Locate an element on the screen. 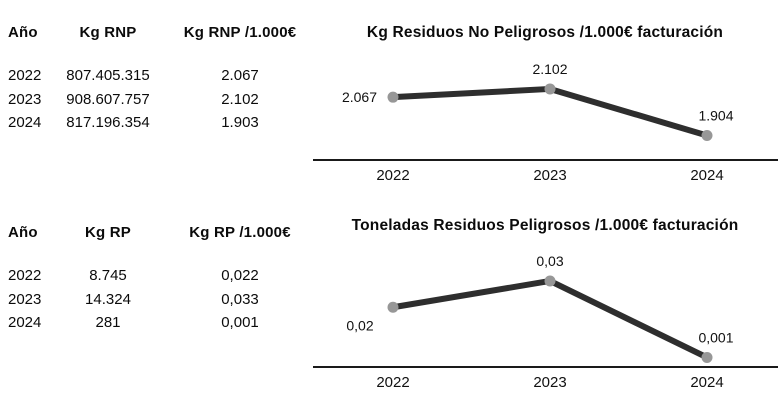 The image size is (780, 401). kg-rnp-ratio-cell: 2.067 is located at coordinates (240, 76).